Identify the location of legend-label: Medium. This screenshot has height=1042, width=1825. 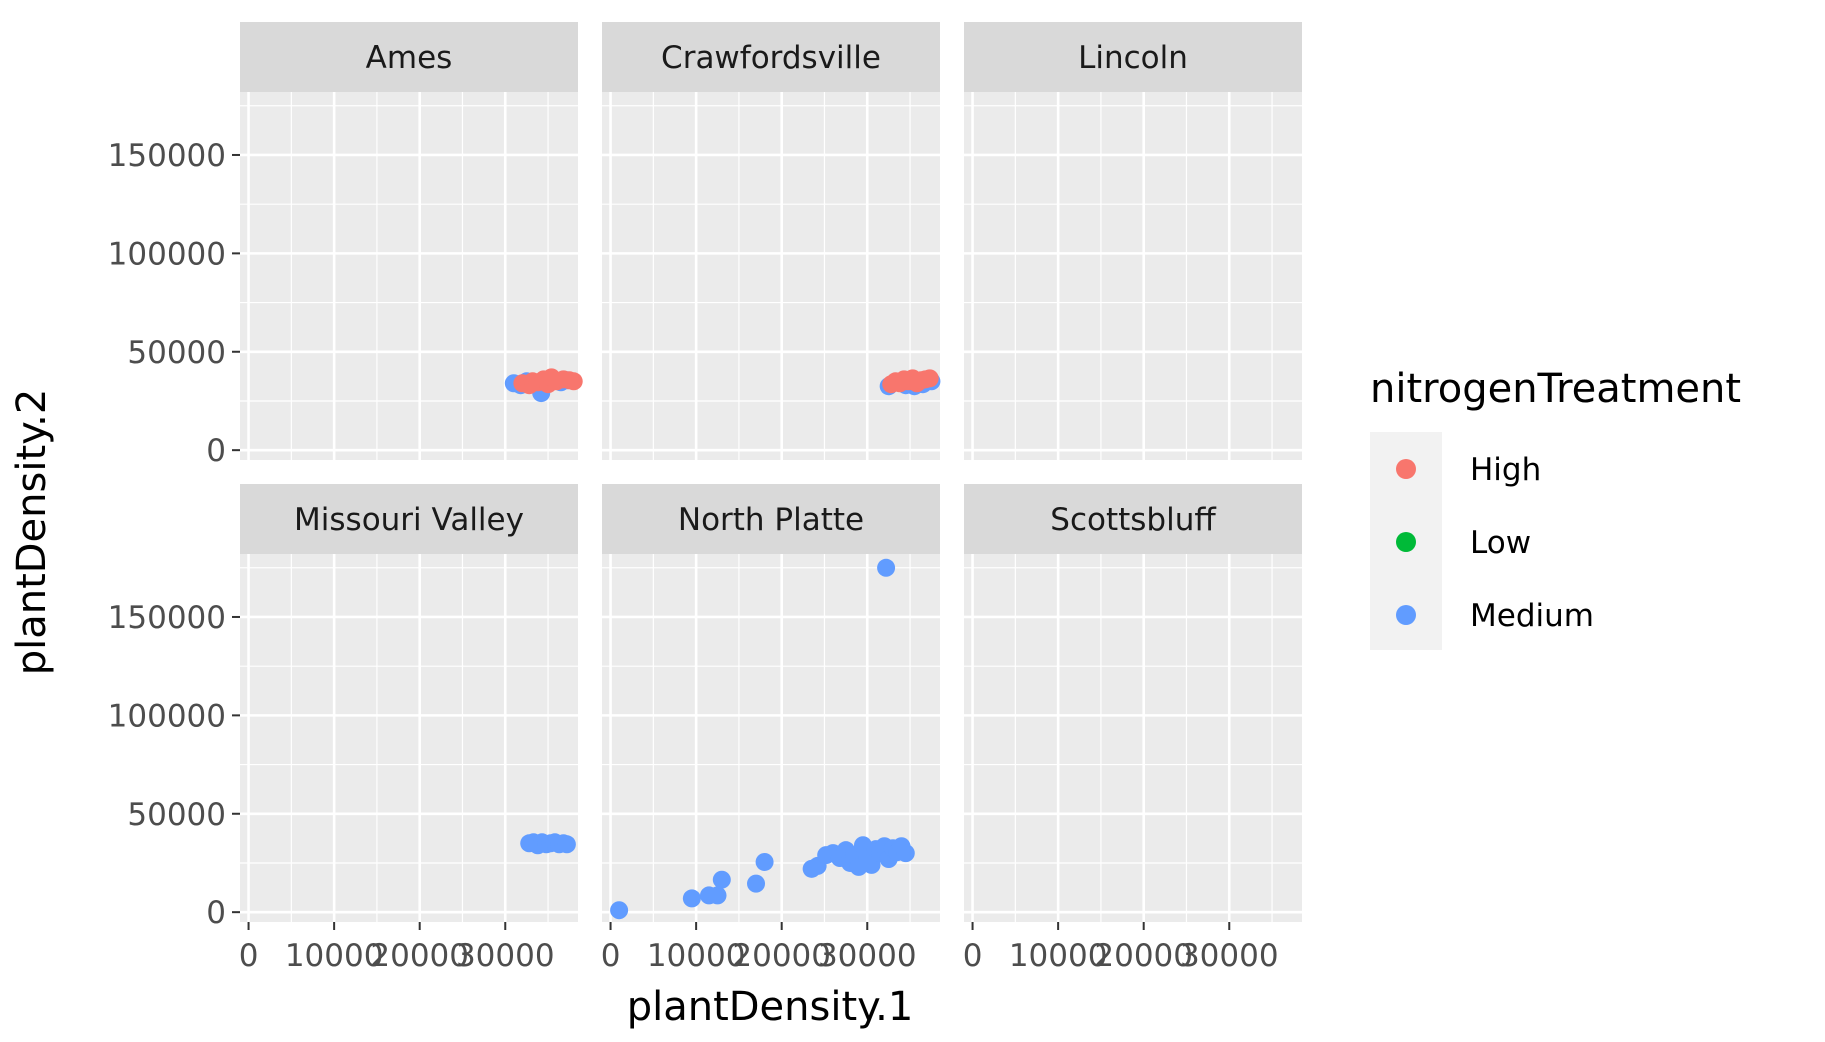
(1532, 616).